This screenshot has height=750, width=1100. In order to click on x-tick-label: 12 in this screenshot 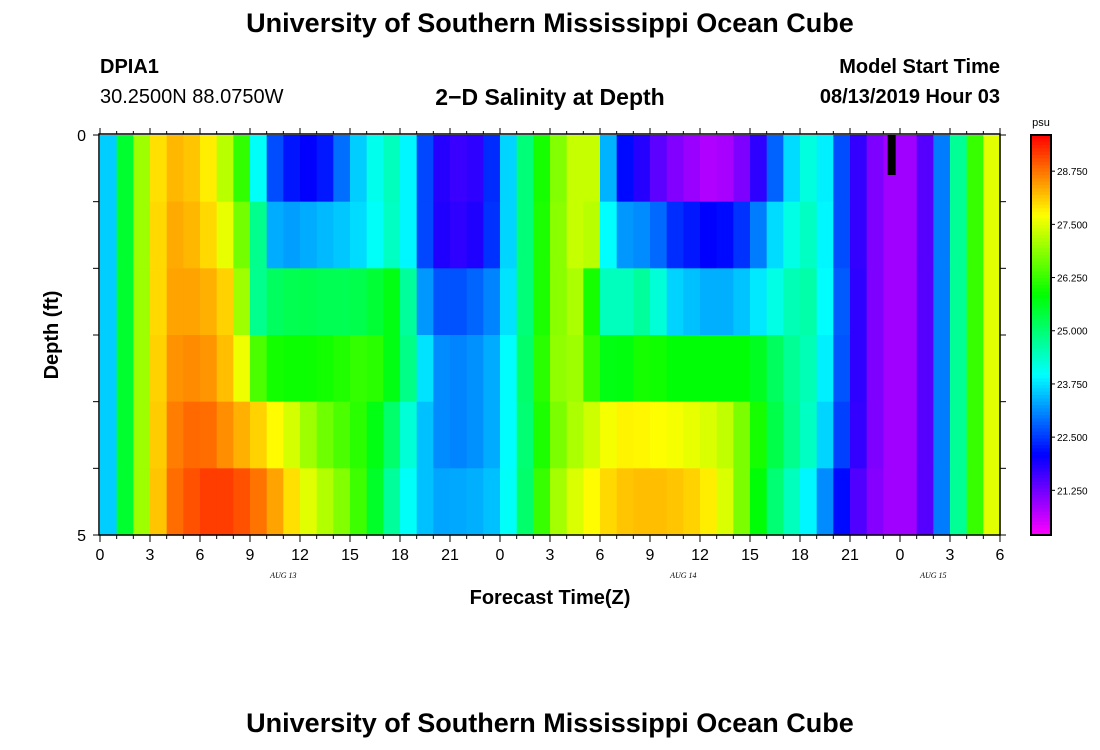, I will do `click(300, 555)`.